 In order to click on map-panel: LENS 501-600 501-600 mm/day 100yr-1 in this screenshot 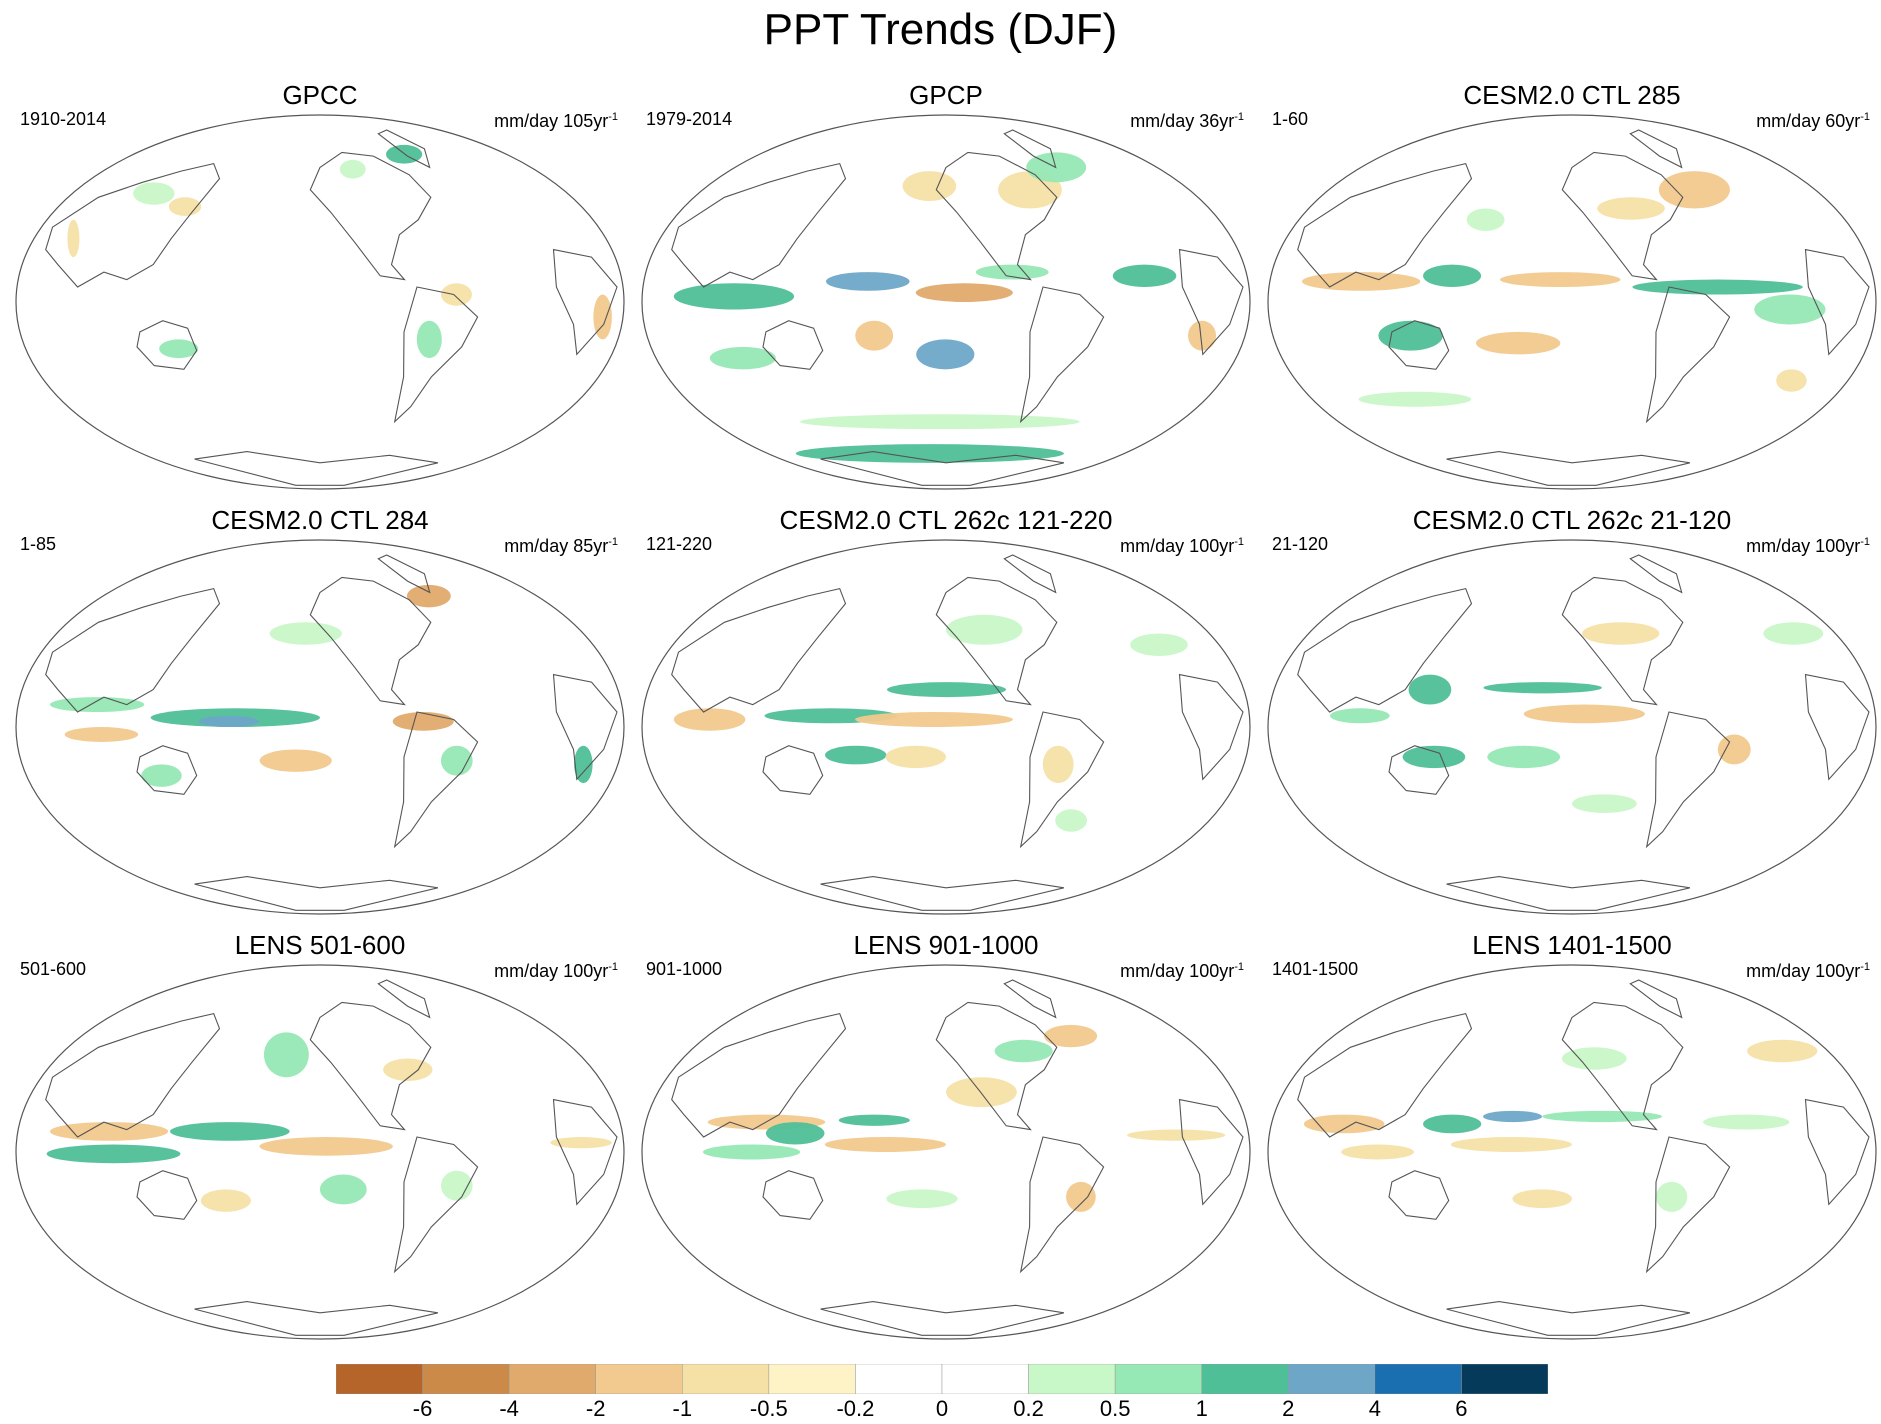, I will do `click(320, 1145)`.